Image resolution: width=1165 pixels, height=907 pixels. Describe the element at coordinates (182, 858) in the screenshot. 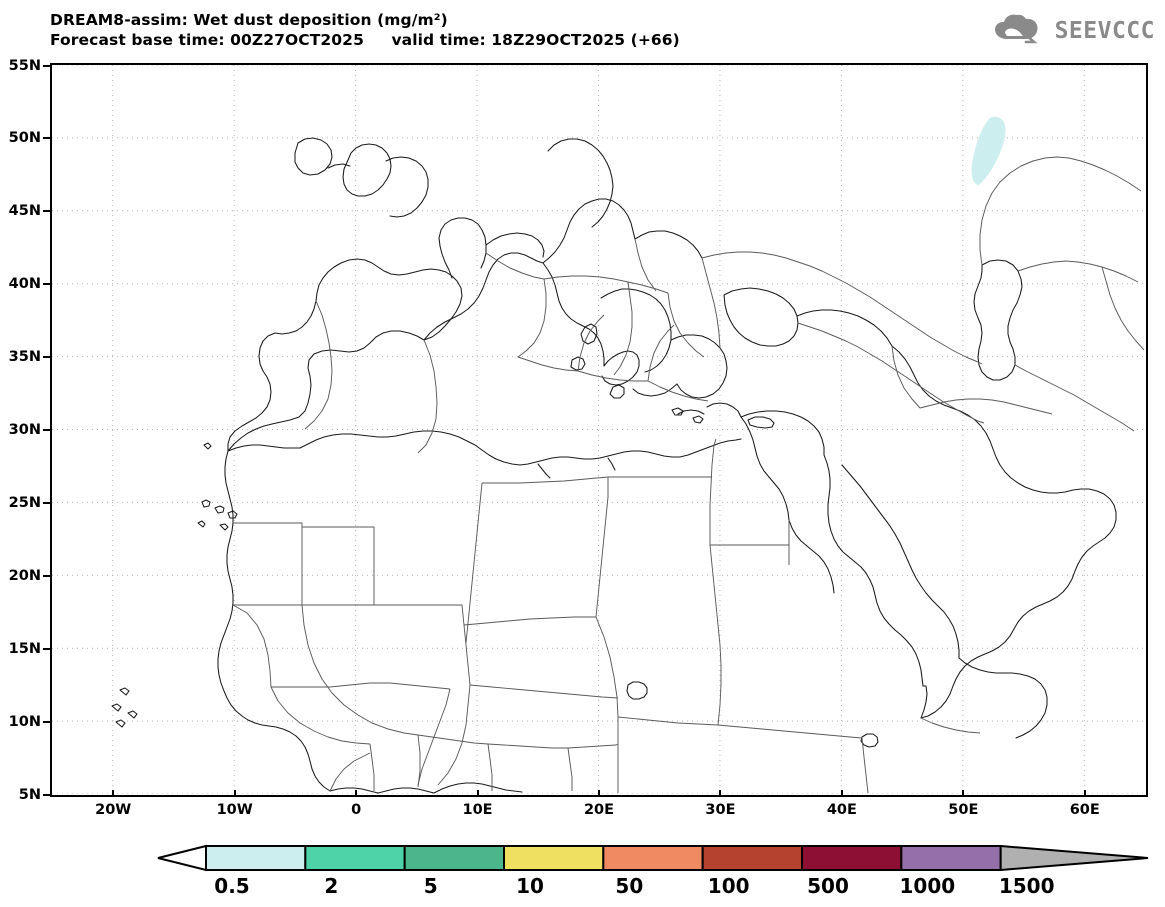

I see `colorbar-under-arrow` at that location.